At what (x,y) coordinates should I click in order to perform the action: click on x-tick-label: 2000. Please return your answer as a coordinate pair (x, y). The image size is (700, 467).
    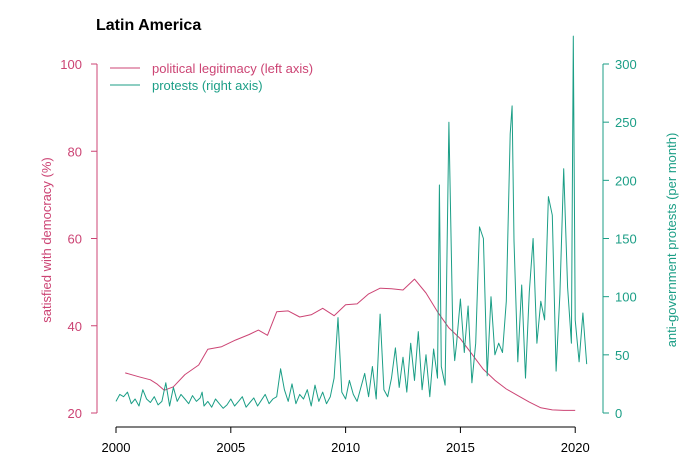
    Looking at the image, I should click on (116, 447).